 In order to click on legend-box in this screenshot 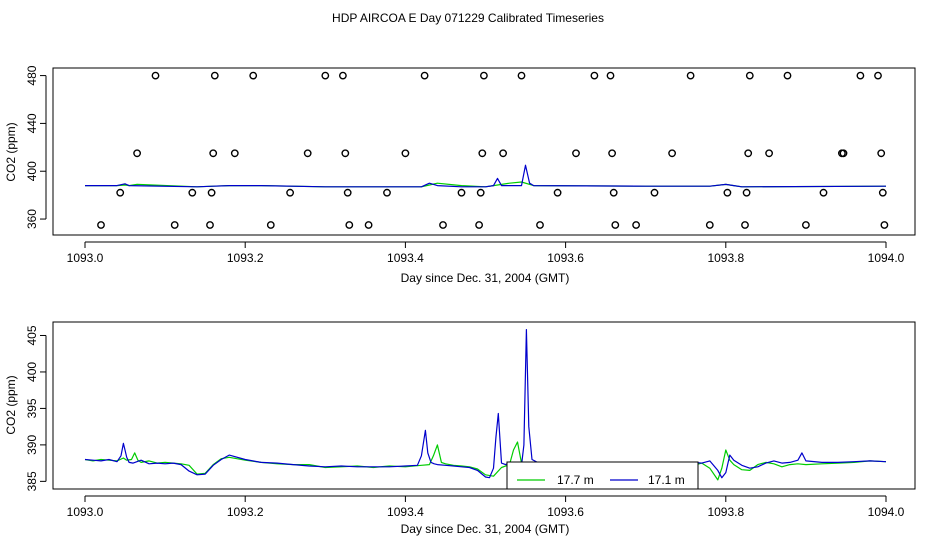, I will do `click(602, 475)`.